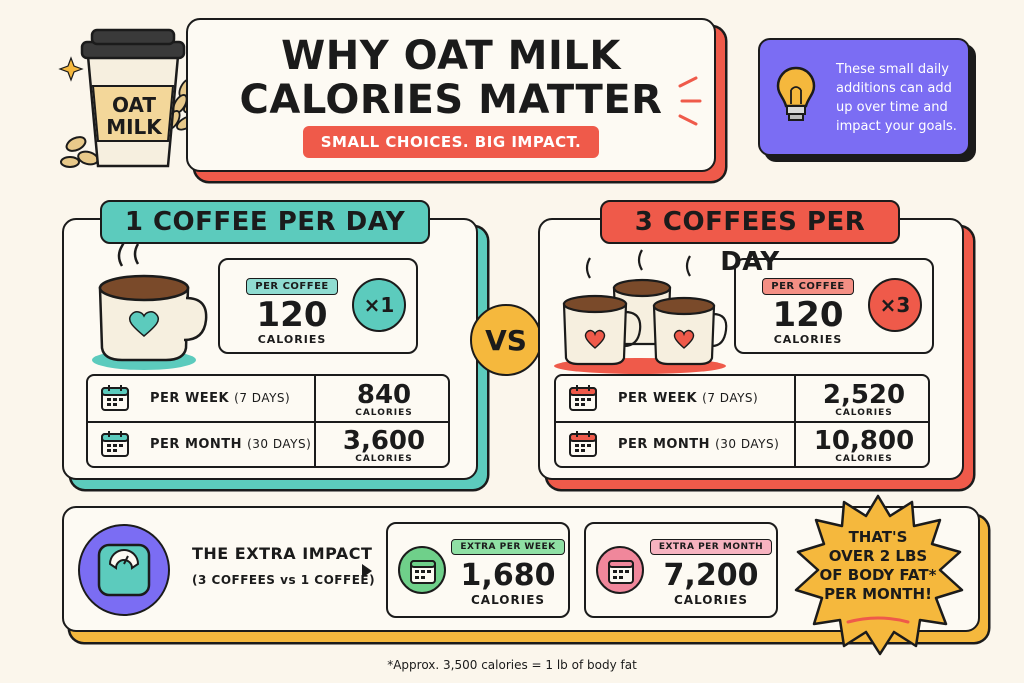 The image size is (1024, 683). I want to click on extra-week-unit: CALORIES, so click(508, 600).